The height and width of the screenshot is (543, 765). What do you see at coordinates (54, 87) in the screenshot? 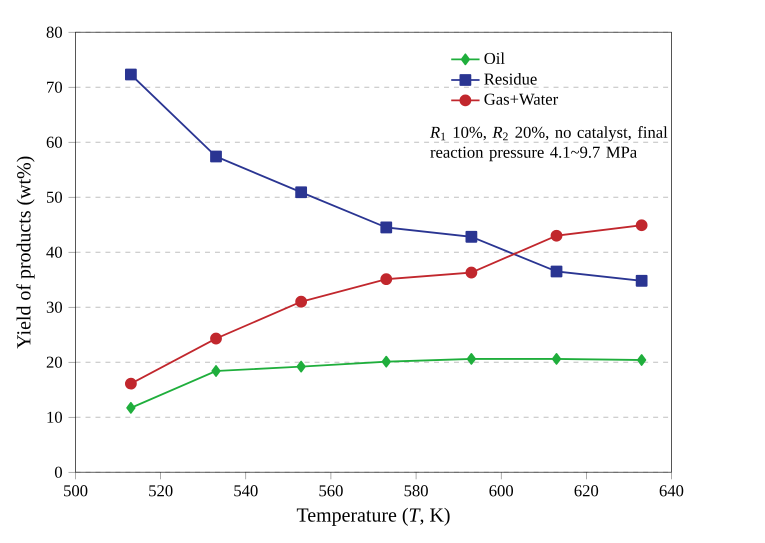
I see `y-tick-label: 70` at bounding box center [54, 87].